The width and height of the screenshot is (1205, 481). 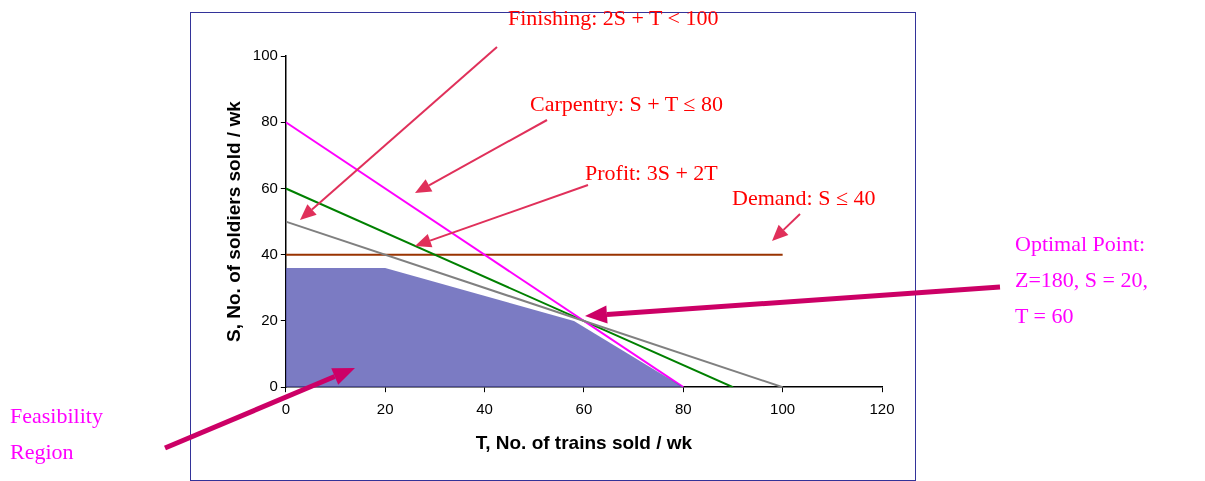 What do you see at coordinates (683, 409) in the screenshot?
I see `x-tick-label: 80` at bounding box center [683, 409].